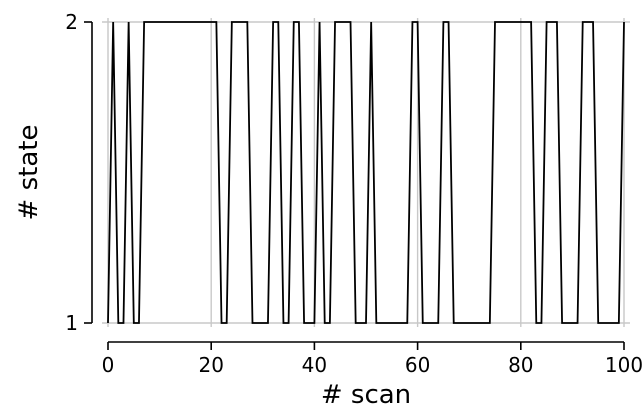 This screenshot has height=409, width=642. I want to click on x-tick-label-100: 100, so click(623, 365).